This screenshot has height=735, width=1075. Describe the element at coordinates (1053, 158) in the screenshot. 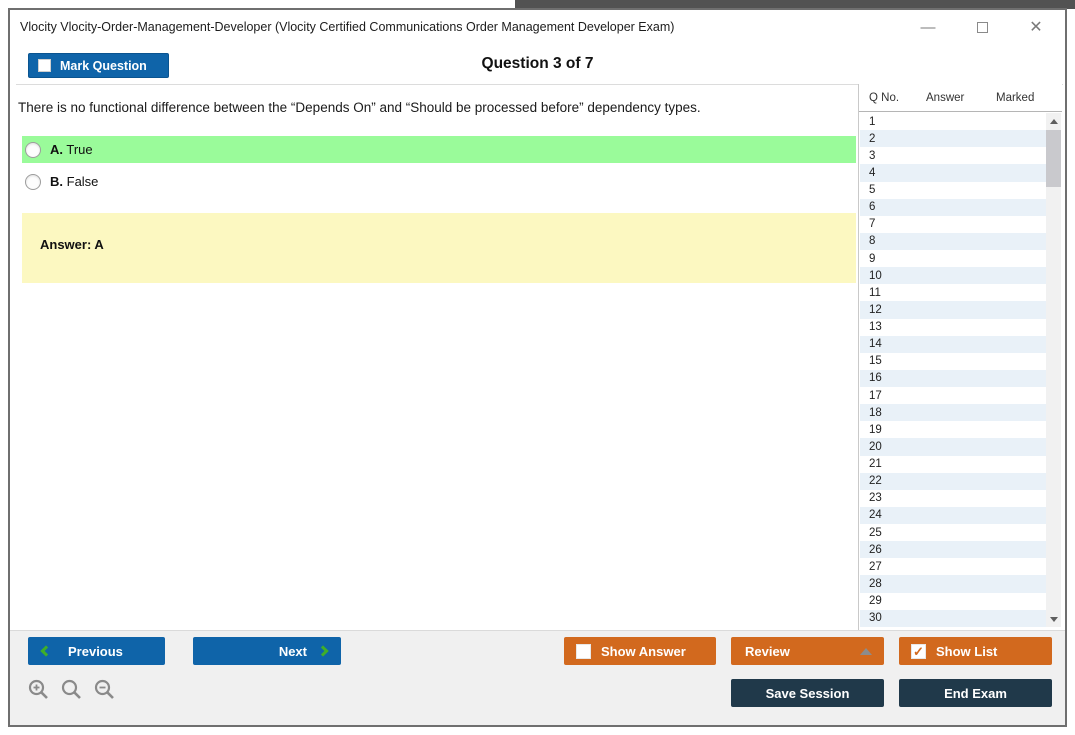

I see `scrollbar-thumb` at that location.